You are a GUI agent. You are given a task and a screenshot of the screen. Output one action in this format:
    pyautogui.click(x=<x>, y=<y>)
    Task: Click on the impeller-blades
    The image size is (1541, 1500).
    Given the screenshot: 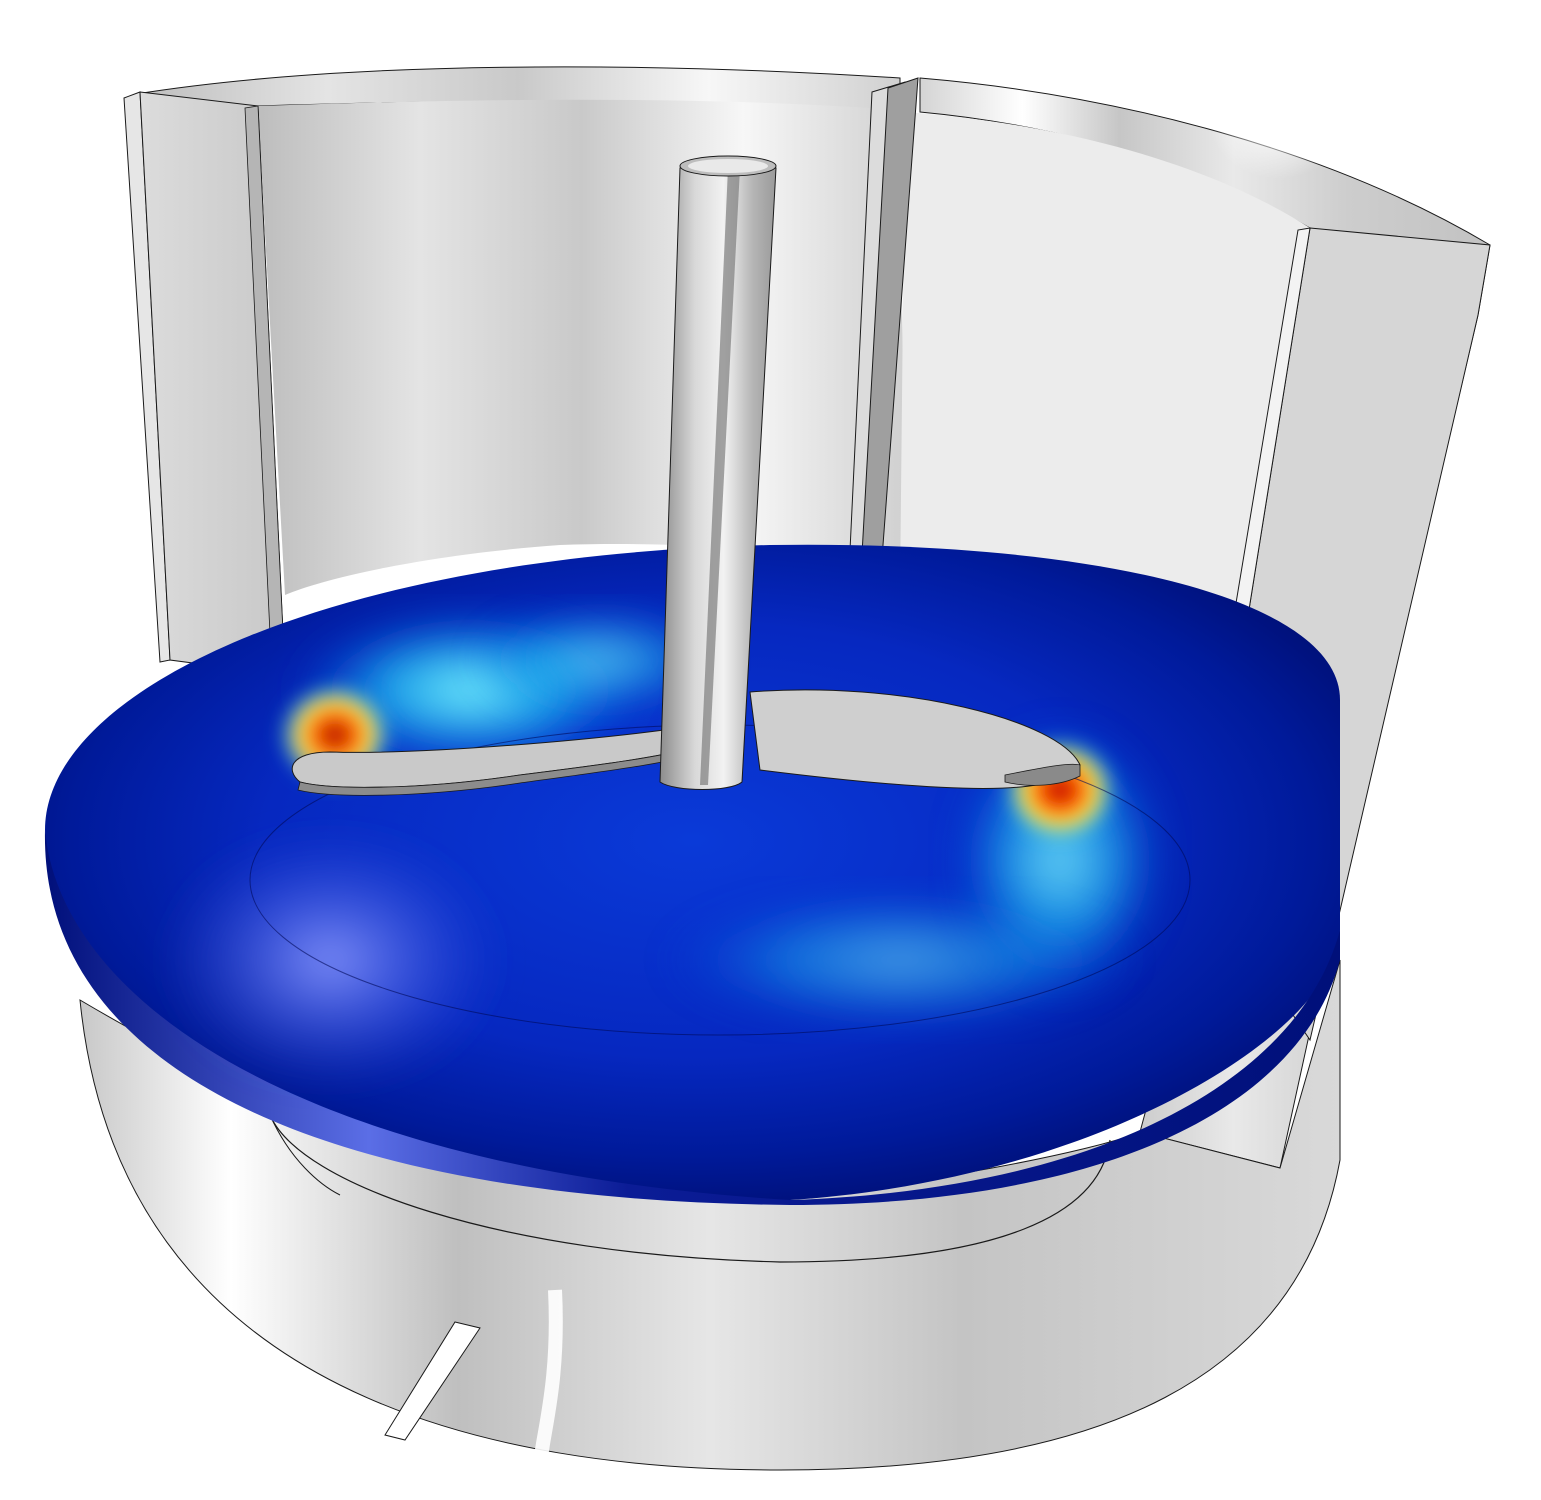 What is the action you would take?
    pyautogui.click(x=686, y=742)
    